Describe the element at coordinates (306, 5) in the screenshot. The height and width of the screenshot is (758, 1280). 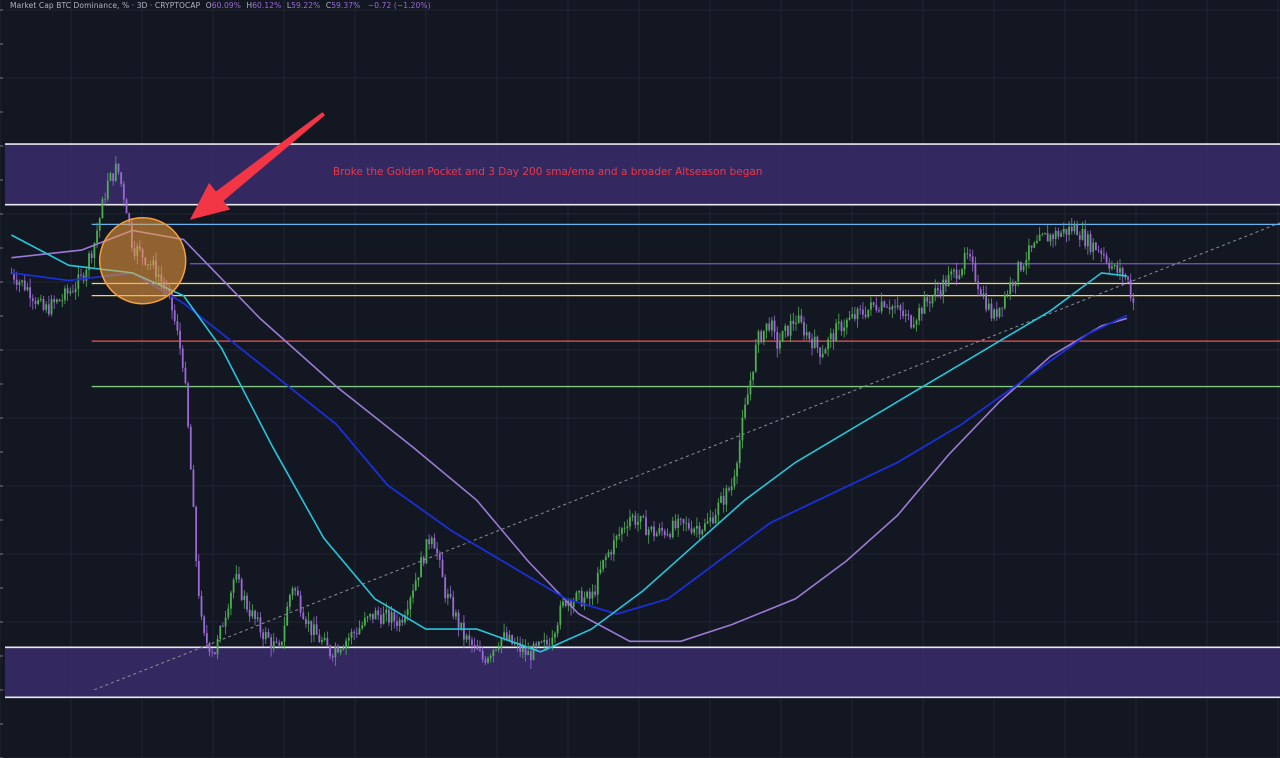
I see `low-value: 59.22%` at that location.